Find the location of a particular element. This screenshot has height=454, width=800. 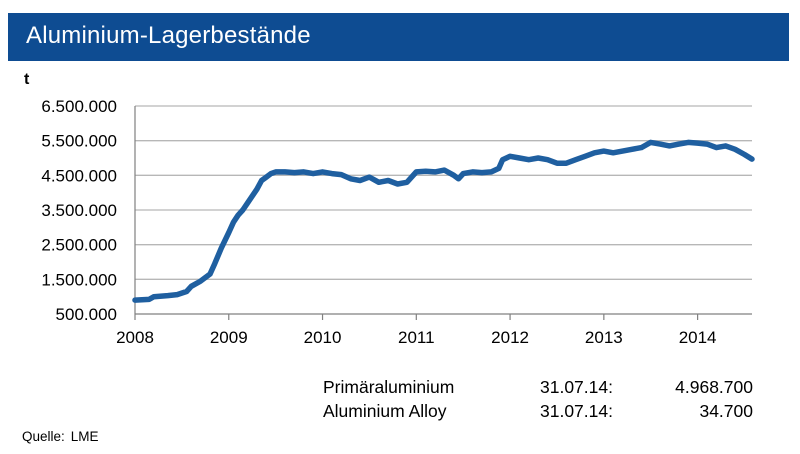

y-tick-label: 2.500.000 is located at coordinates (79, 245).